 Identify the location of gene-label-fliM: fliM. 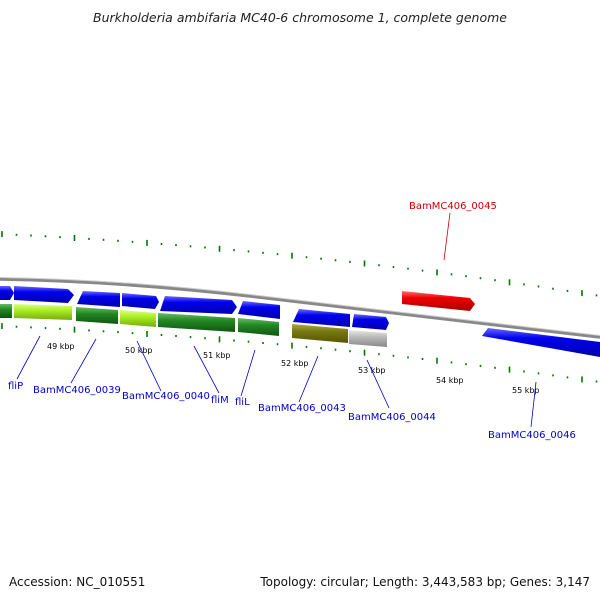
(220, 400).